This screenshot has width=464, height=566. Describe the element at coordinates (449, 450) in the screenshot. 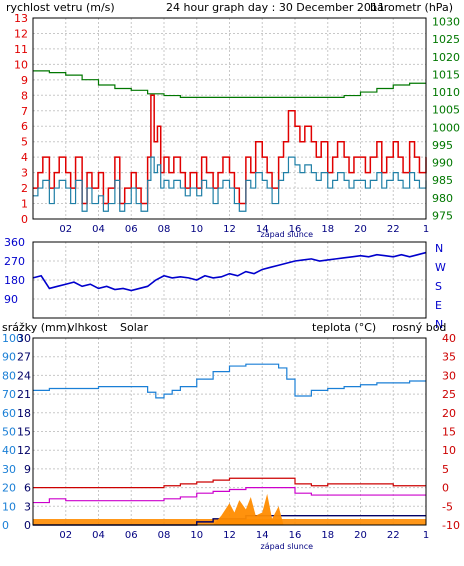

I see `temp-tick-label: 10` at that location.